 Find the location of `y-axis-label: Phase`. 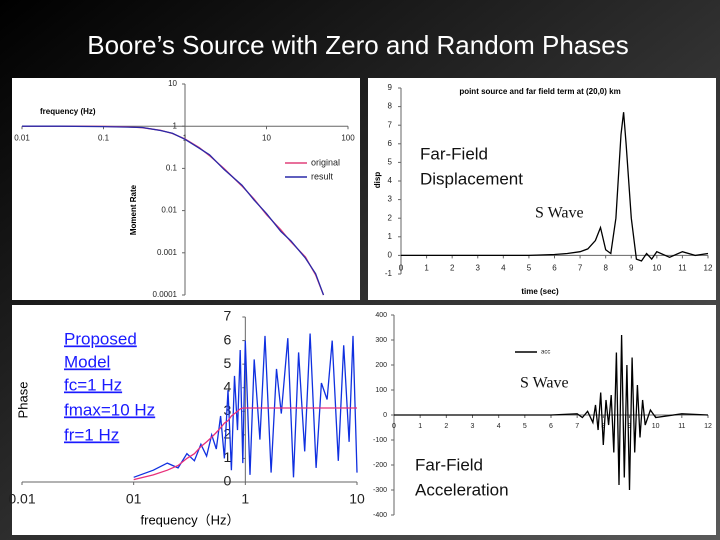

y-axis-label: Phase is located at coordinates (22, 400).